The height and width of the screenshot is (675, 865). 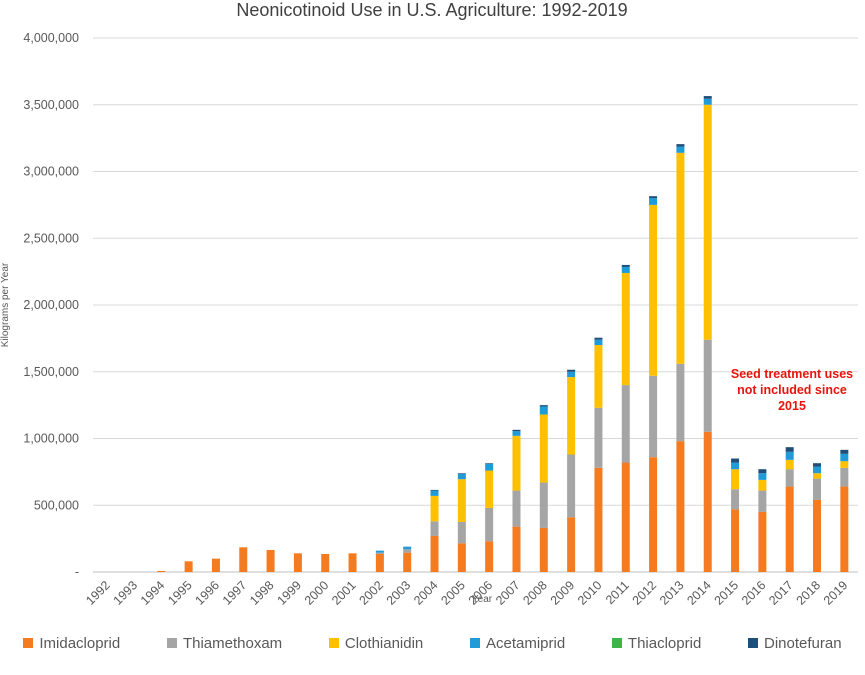 I want to click on x-tick-label: 2013, so click(x=672, y=593).